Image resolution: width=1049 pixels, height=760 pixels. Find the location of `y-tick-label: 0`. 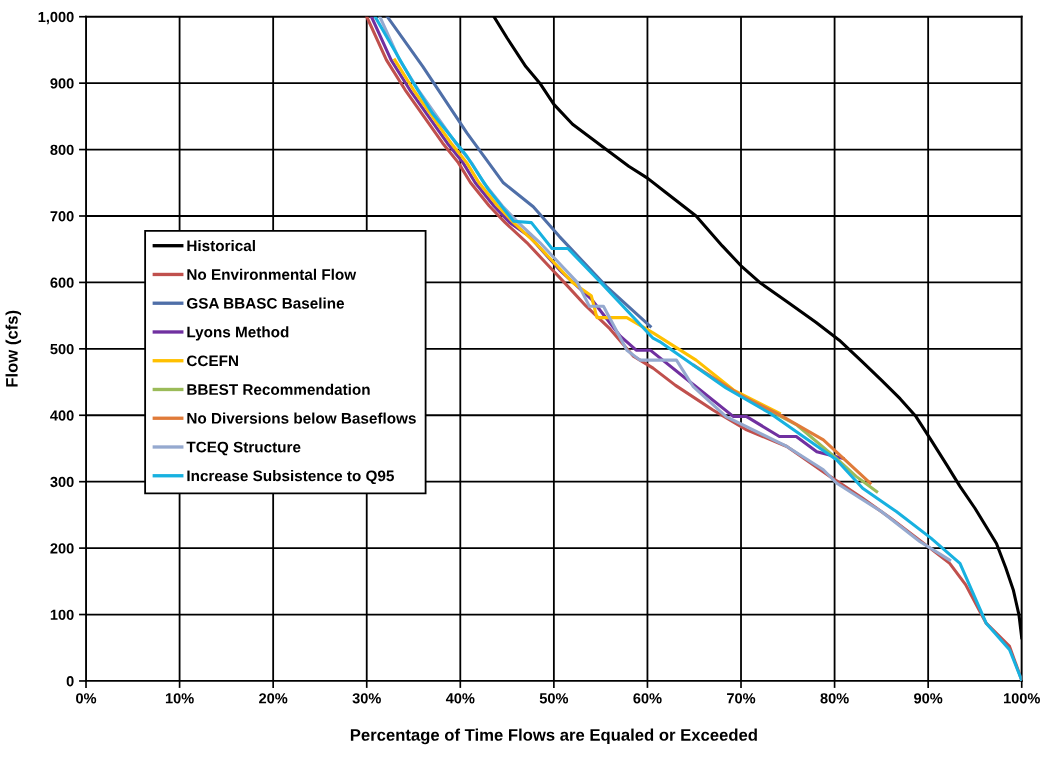

y-tick-label: 0 is located at coordinates (70, 681).